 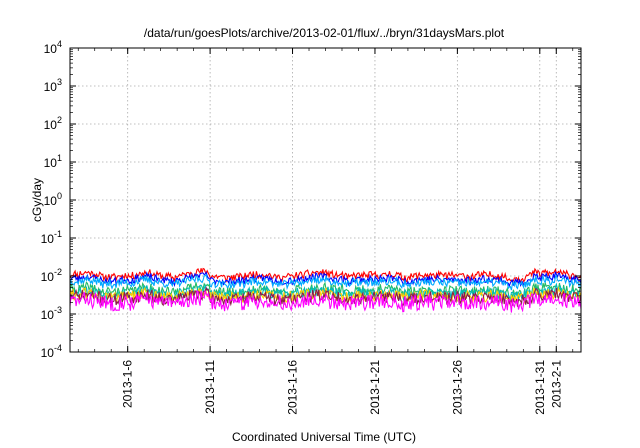 What do you see at coordinates (51, 237) in the screenshot?
I see `y-tick-label: 10⁻¹` at bounding box center [51, 237].